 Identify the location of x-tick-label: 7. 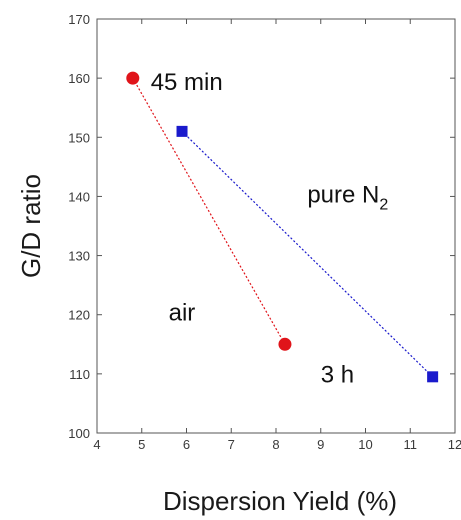
(231, 444).